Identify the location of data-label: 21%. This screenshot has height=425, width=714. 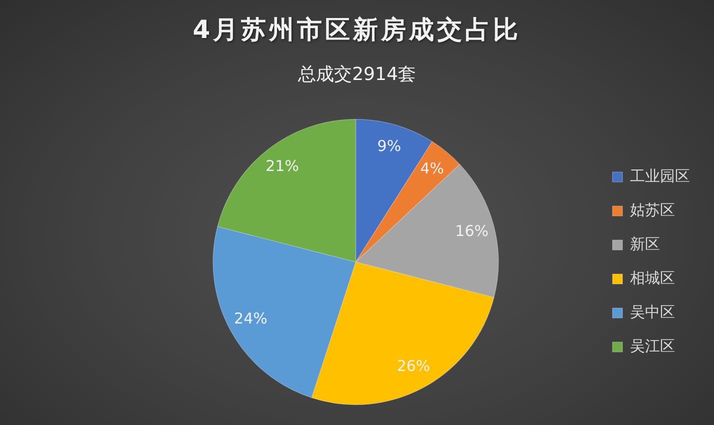
(282, 166).